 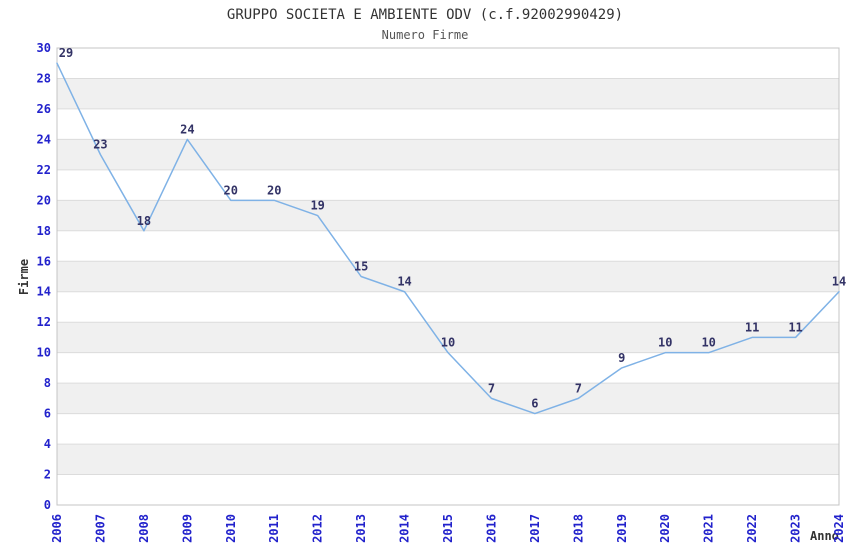 What do you see at coordinates (44, 170) in the screenshot?
I see `y-tick-label: 22` at bounding box center [44, 170].